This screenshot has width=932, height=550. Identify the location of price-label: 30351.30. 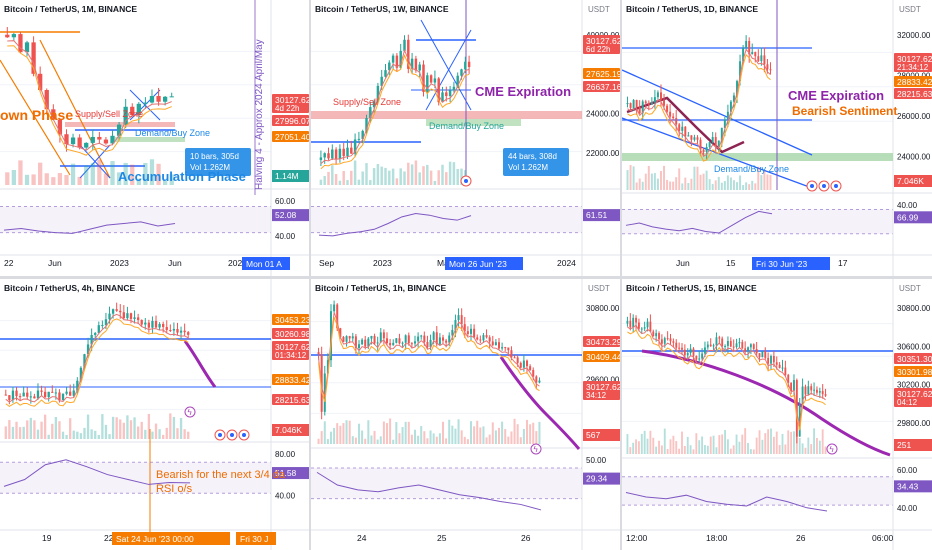
(914, 359).